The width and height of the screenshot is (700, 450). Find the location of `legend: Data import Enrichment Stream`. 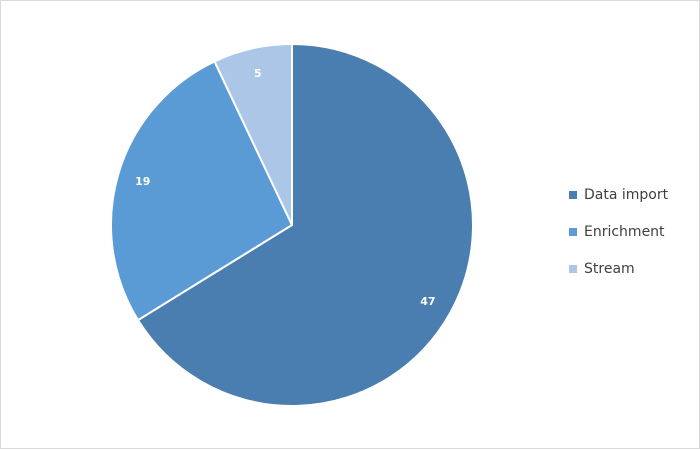

legend: Data import Enrichment Stream is located at coordinates (618, 231).